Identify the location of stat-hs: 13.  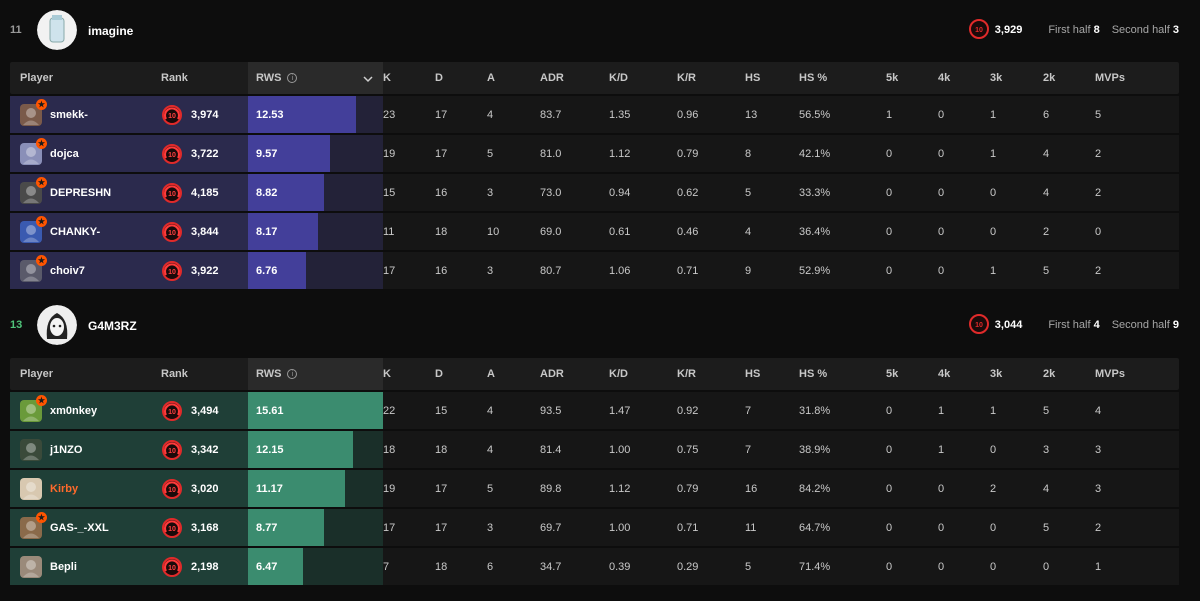
(751, 114).